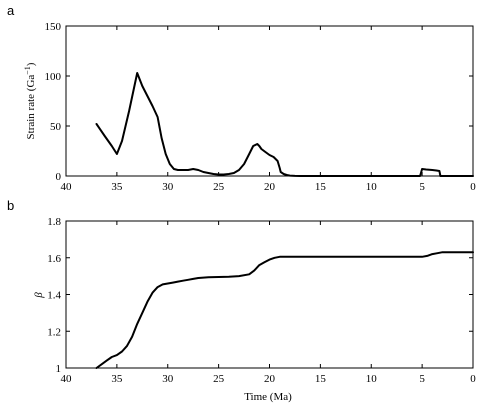  What do you see at coordinates (31, 64) in the screenshot?
I see `ylabel-close: )` at bounding box center [31, 64].